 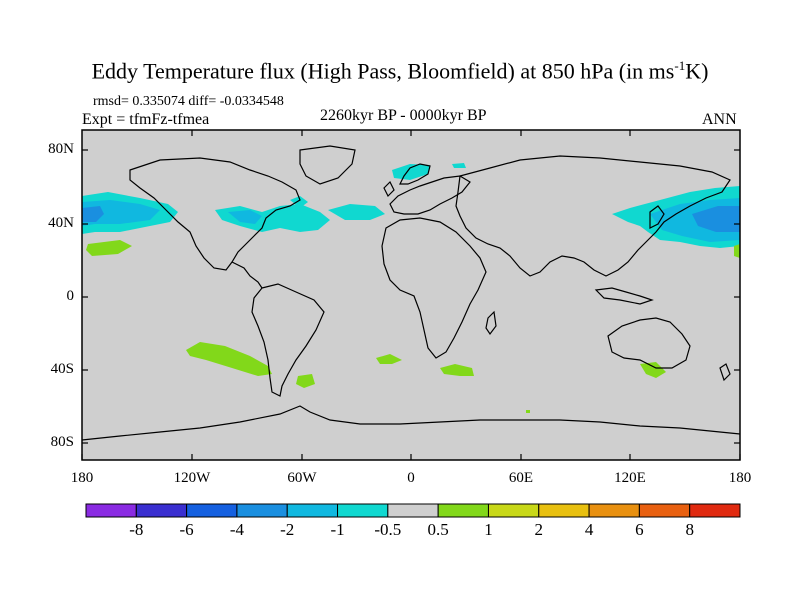 I want to click on y-tick-label: 80S, so click(x=62, y=442).